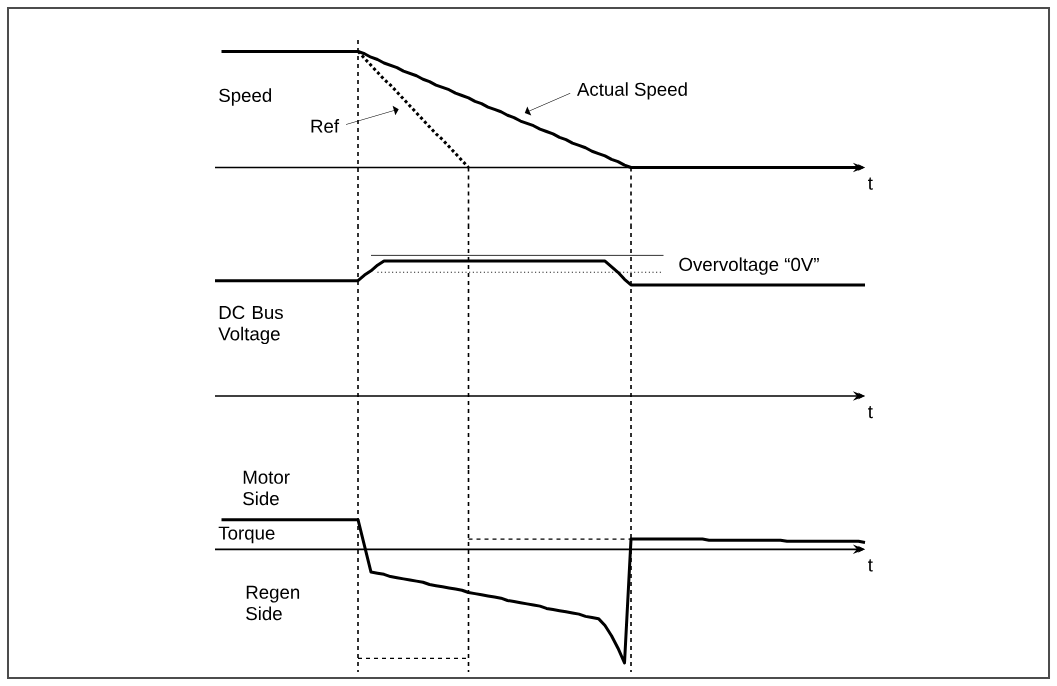 The height and width of the screenshot is (686, 1057). Describe the element at coordinates (631, 91) in the screenshot. I see `text: Actual Speed` at that location.